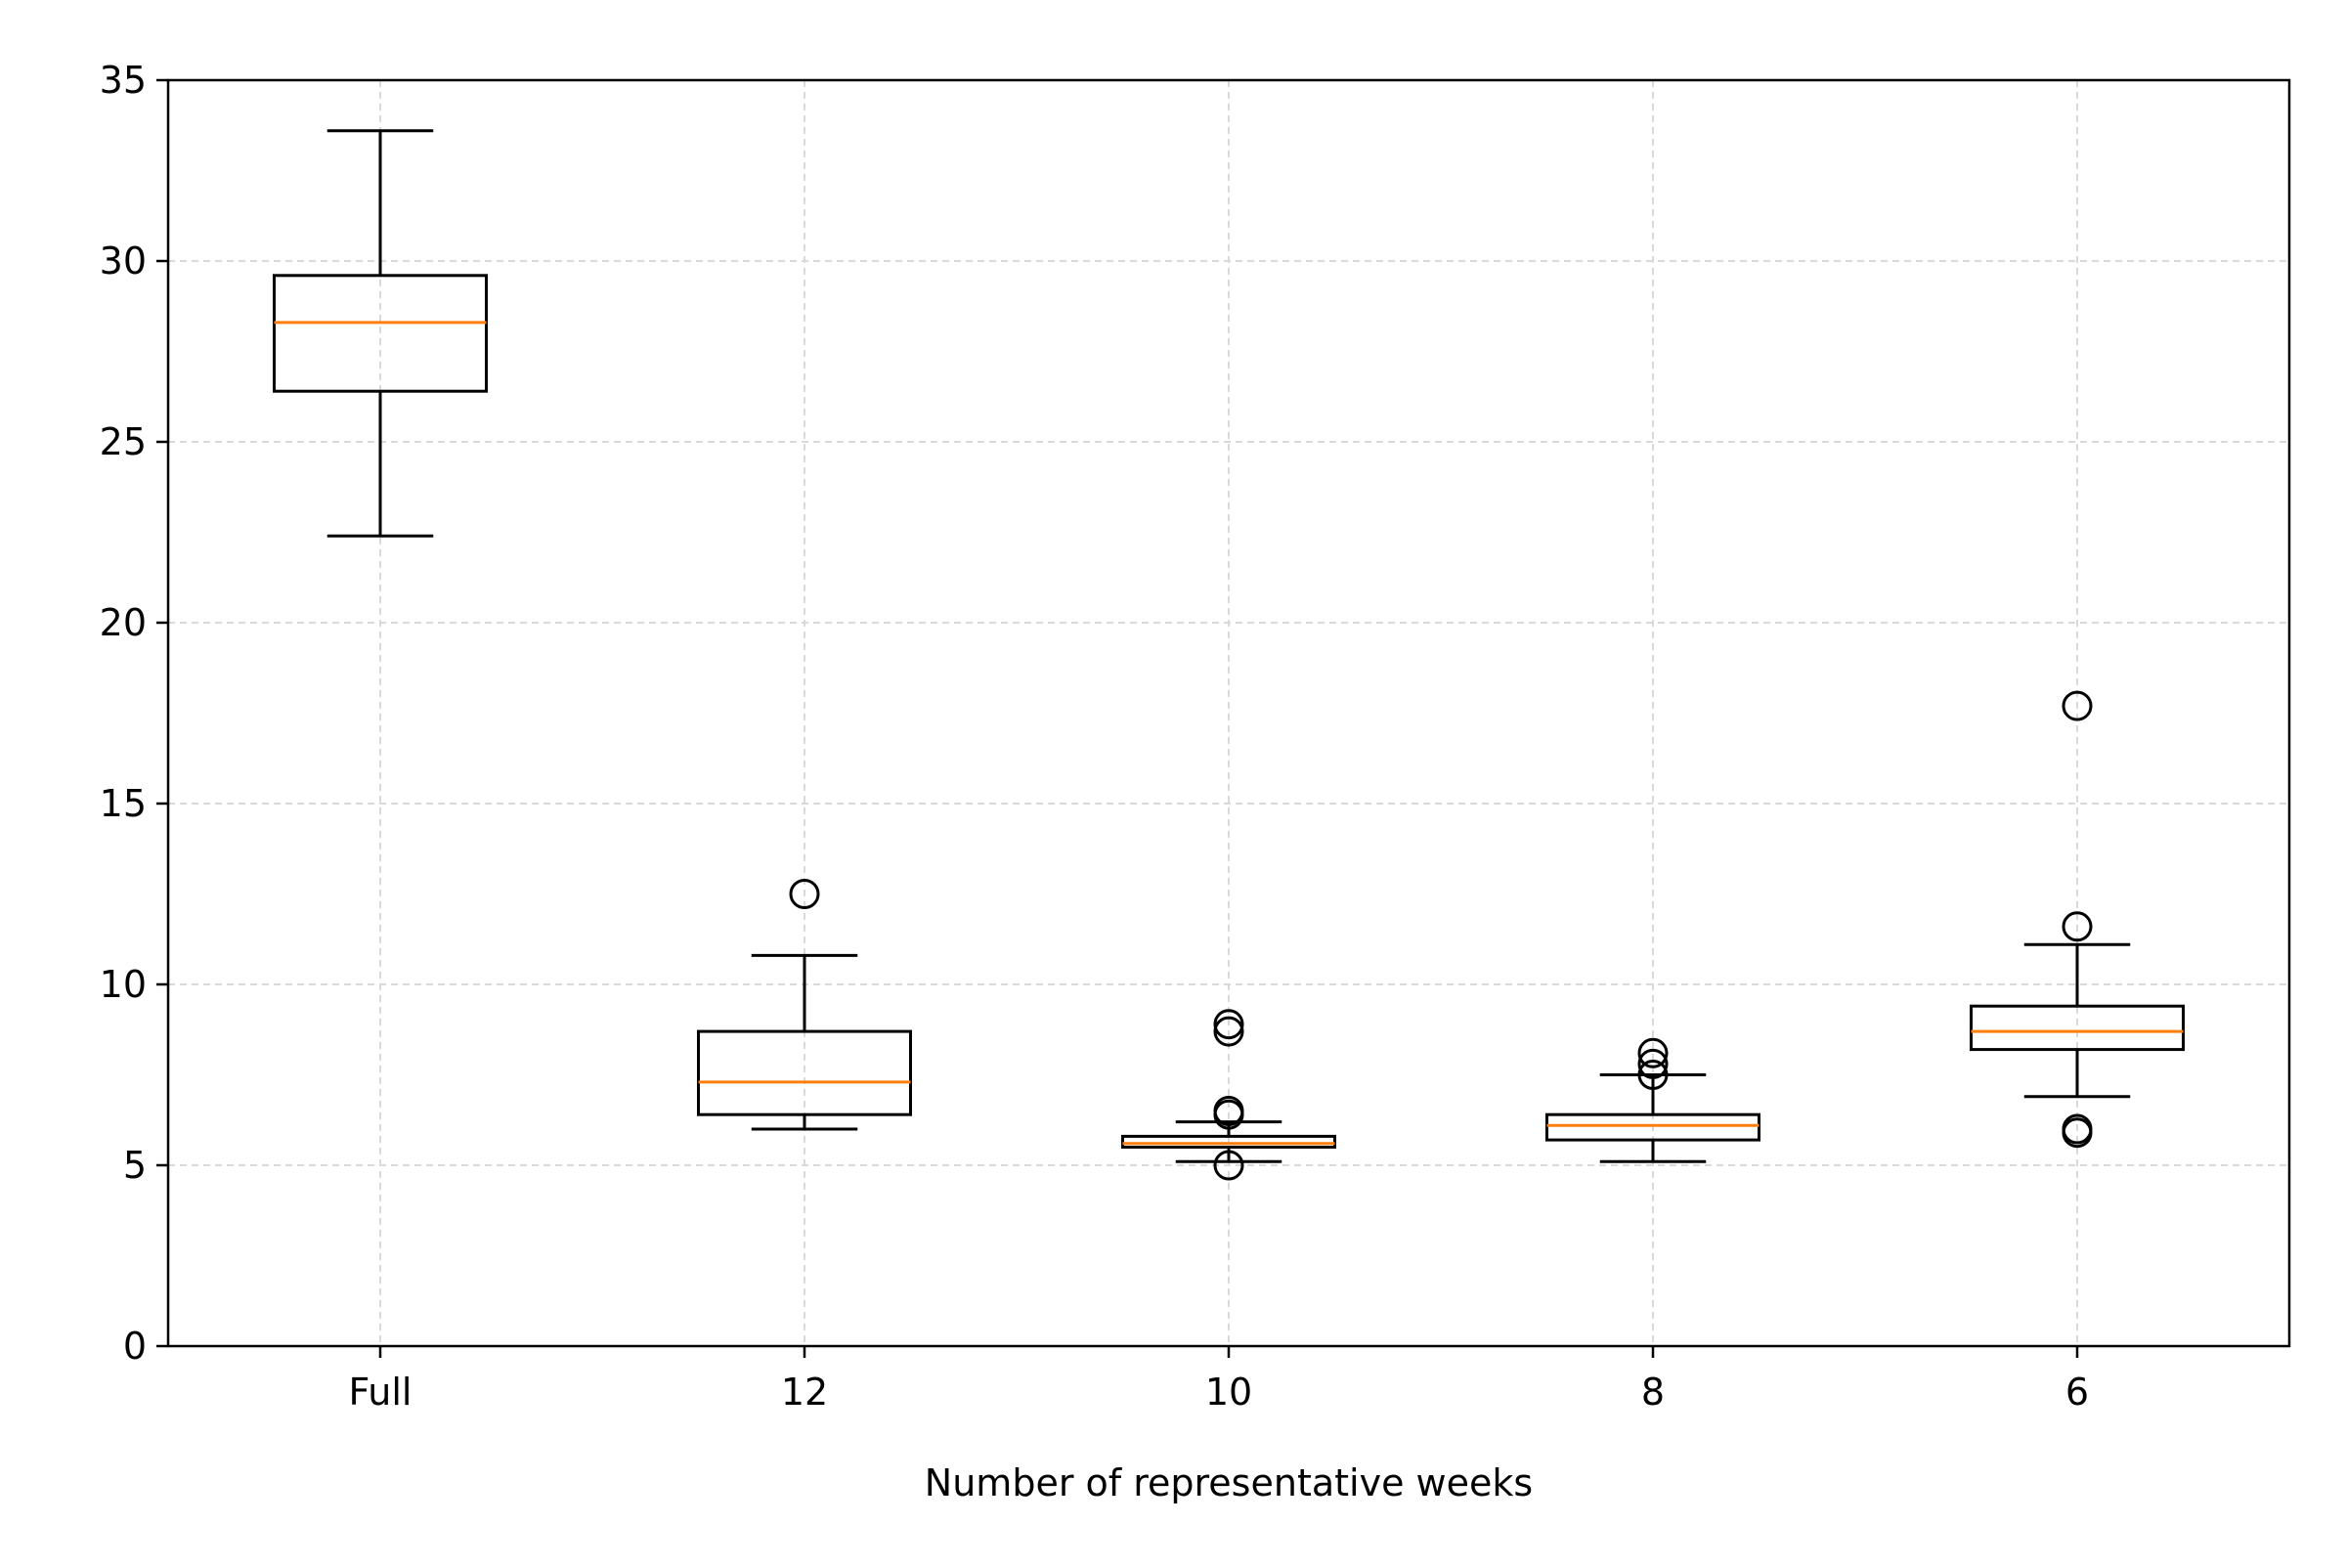 The image size is (2346, 1568). What do you see at coordinates (1229, 1482) in the screenshot?
I see `x-axis-label: Number of representative weeks` at bounding box center [1229, 1482].